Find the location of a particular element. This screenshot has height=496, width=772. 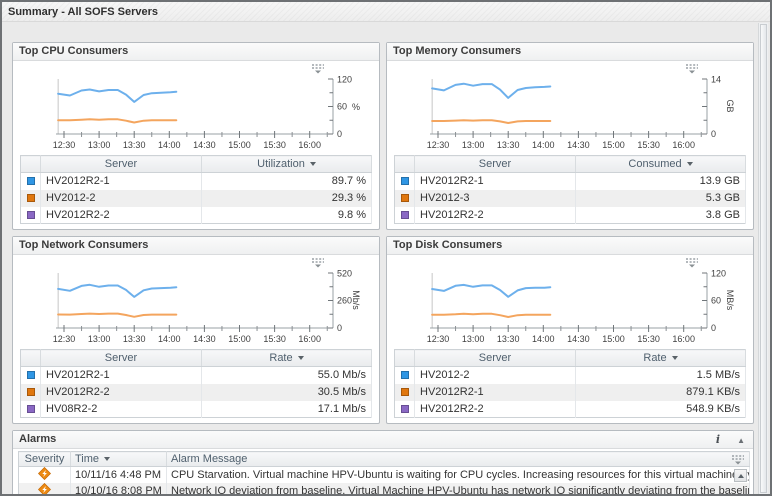

panel-alarms: Alarms i ▲ Severity Time Alarm Message is located at coordinates (383, 462).